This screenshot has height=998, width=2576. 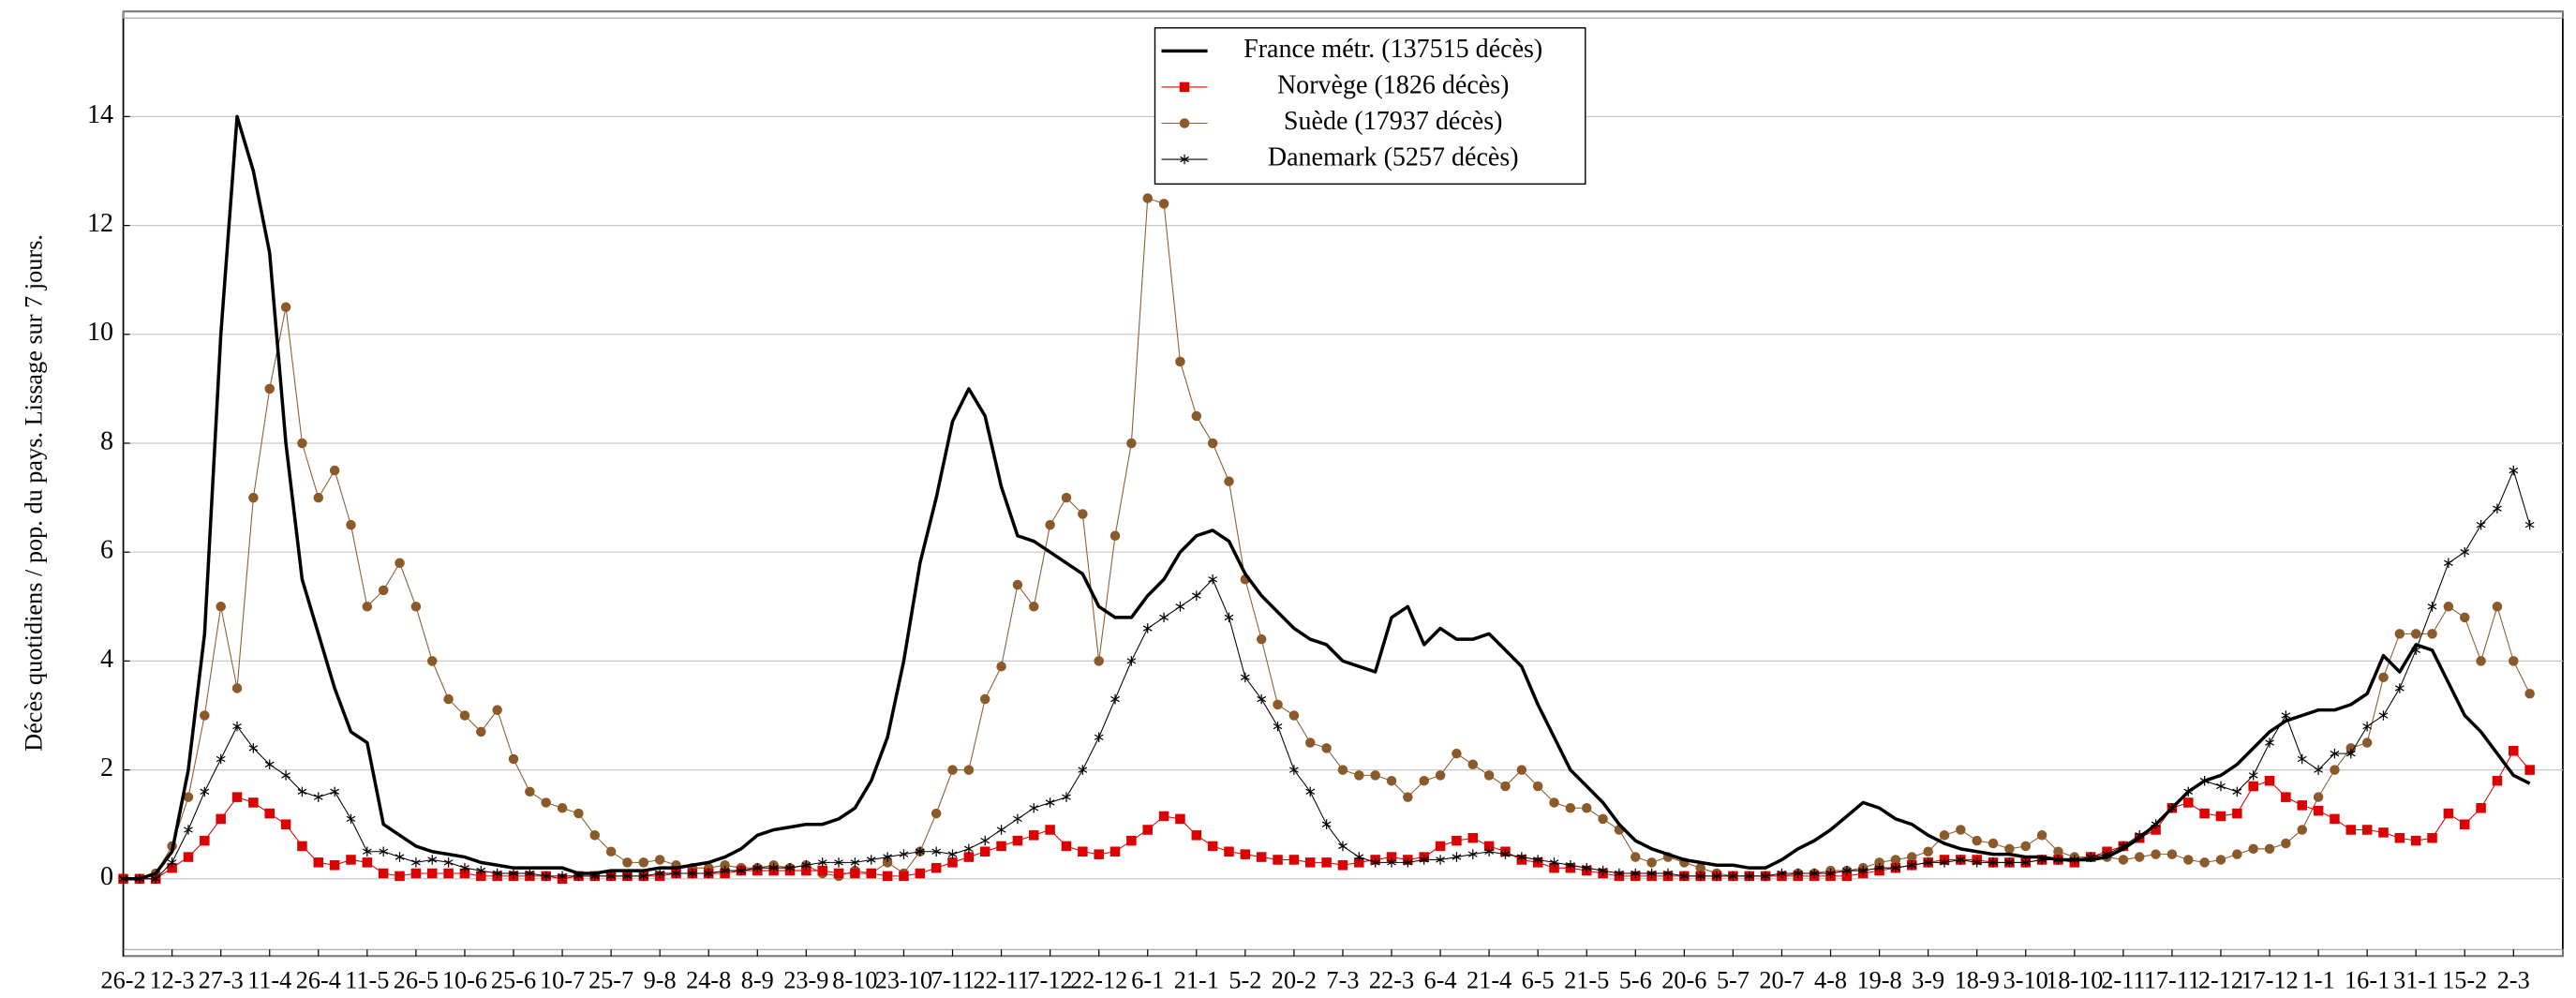 What do you see at coordinates (1196, 980) in the screenshot?
I see `x-tick-label: 21-1` at bounding box center [1196, 980].